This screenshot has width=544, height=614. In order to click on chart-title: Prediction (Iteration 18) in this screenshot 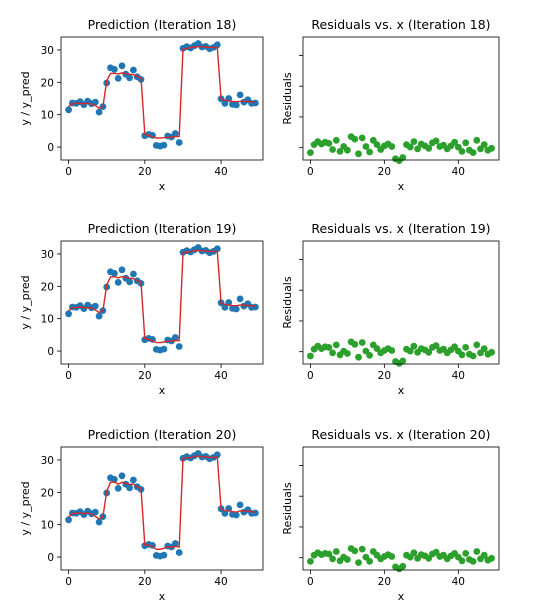, I will do `click(162, 24)`.